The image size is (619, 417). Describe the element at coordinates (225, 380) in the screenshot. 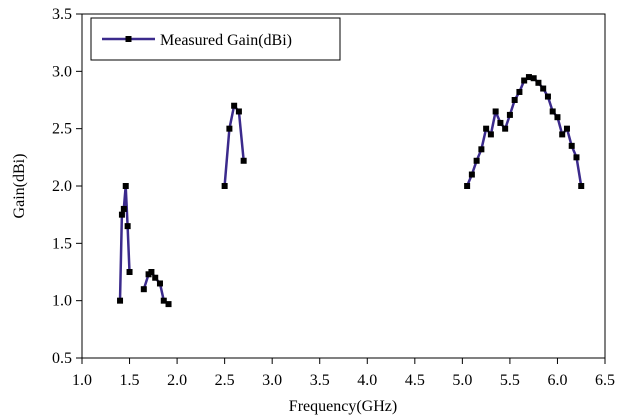

I see `x-tick-label: 2.5` at that location.